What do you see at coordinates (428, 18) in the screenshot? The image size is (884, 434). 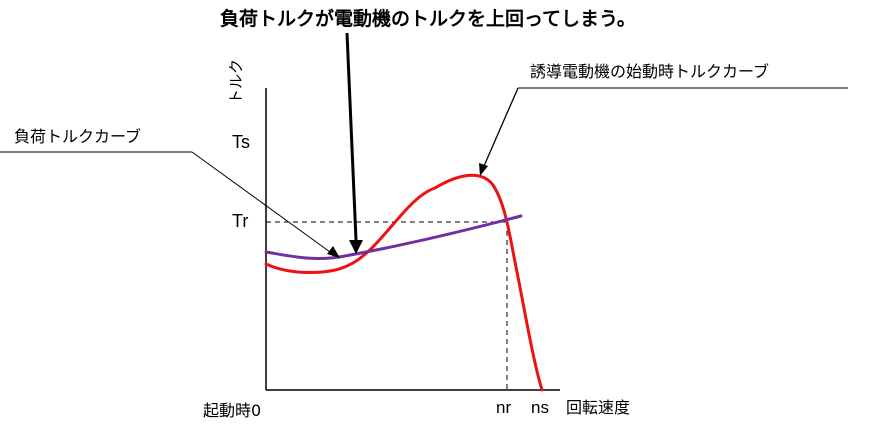 I see `diagram-title: 負荷トルクが電動機のトルクを上回ってしまう。` at bounding box center [428, 18].